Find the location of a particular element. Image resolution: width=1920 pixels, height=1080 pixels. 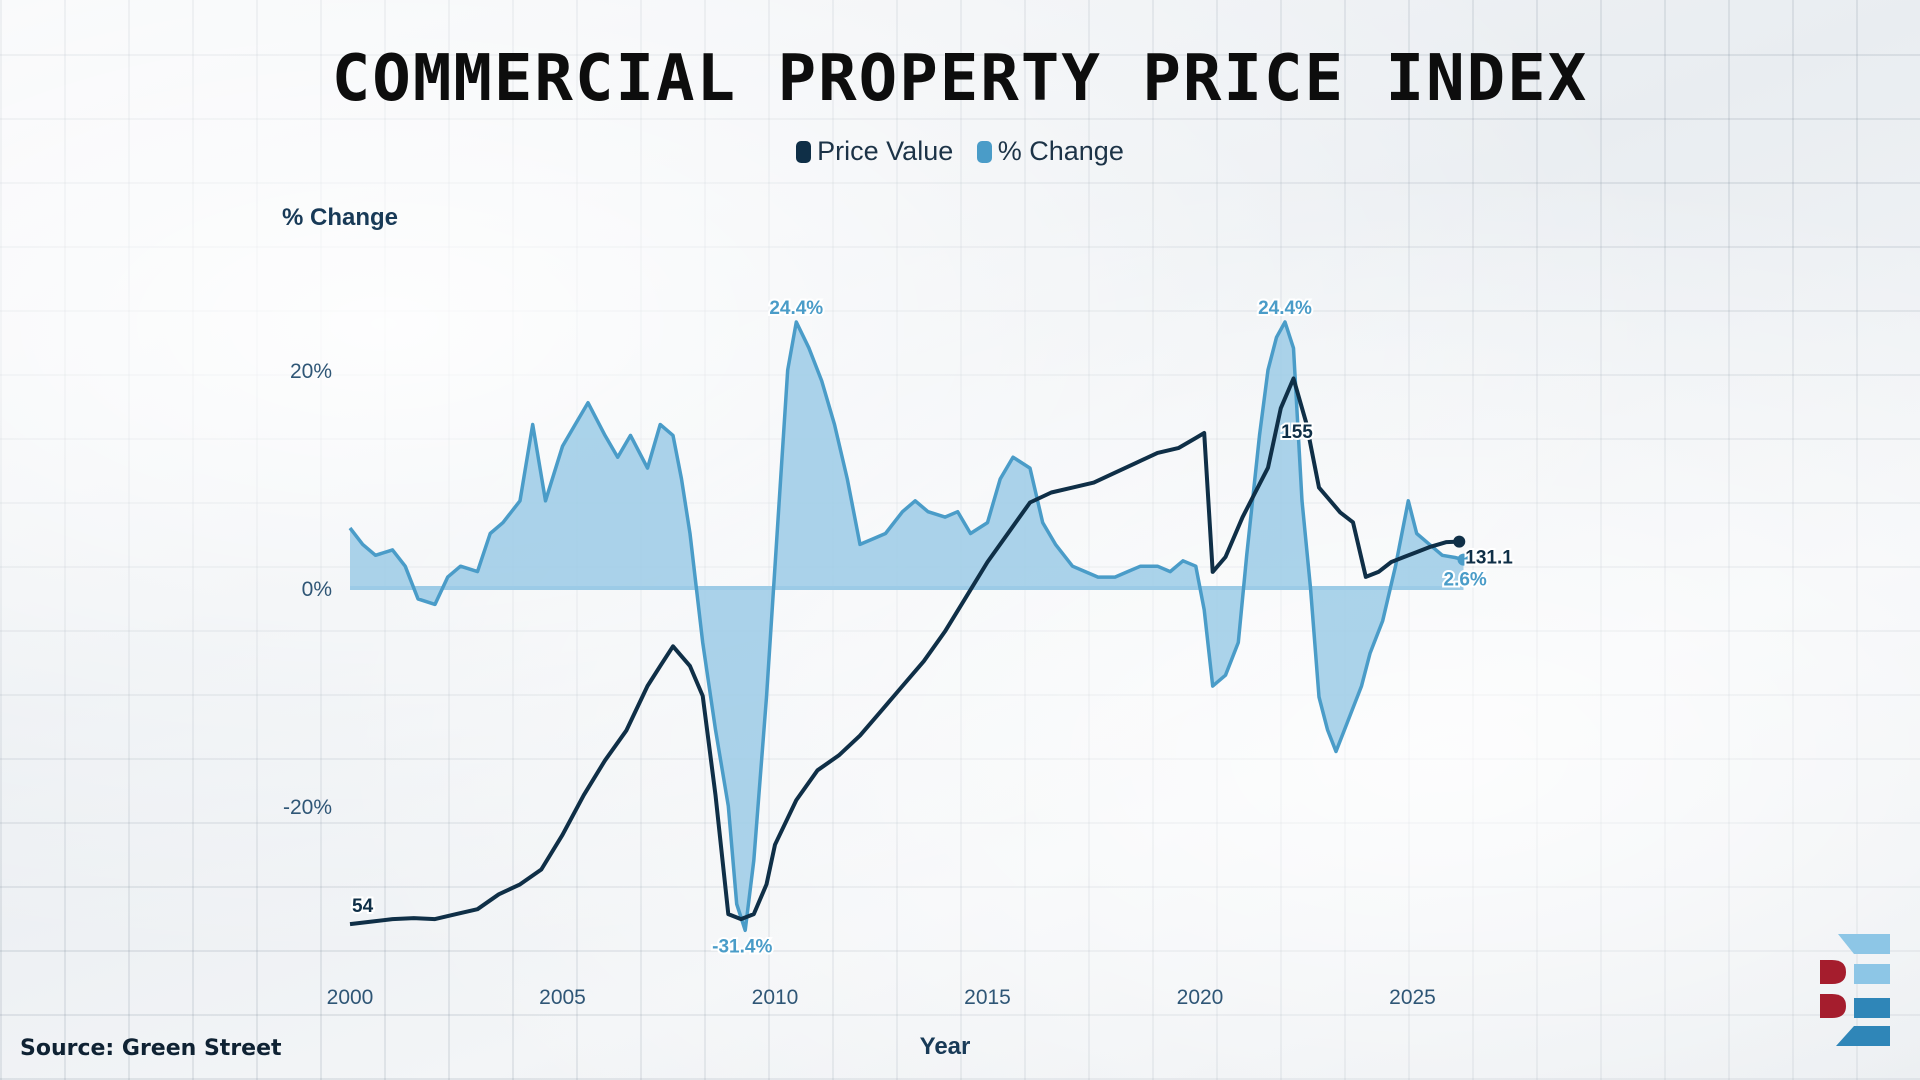

legend-item-change: % Change is located at coordinates (1050, 151).